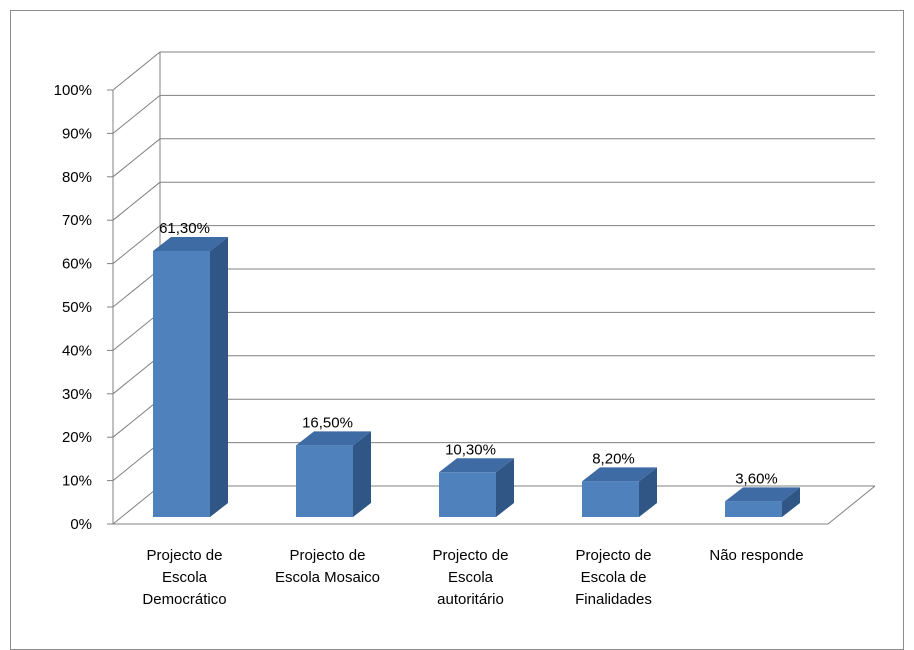 This screenshot has height=650, width=914. I want to click on y-tick-label: 80%, so click(77, 177).